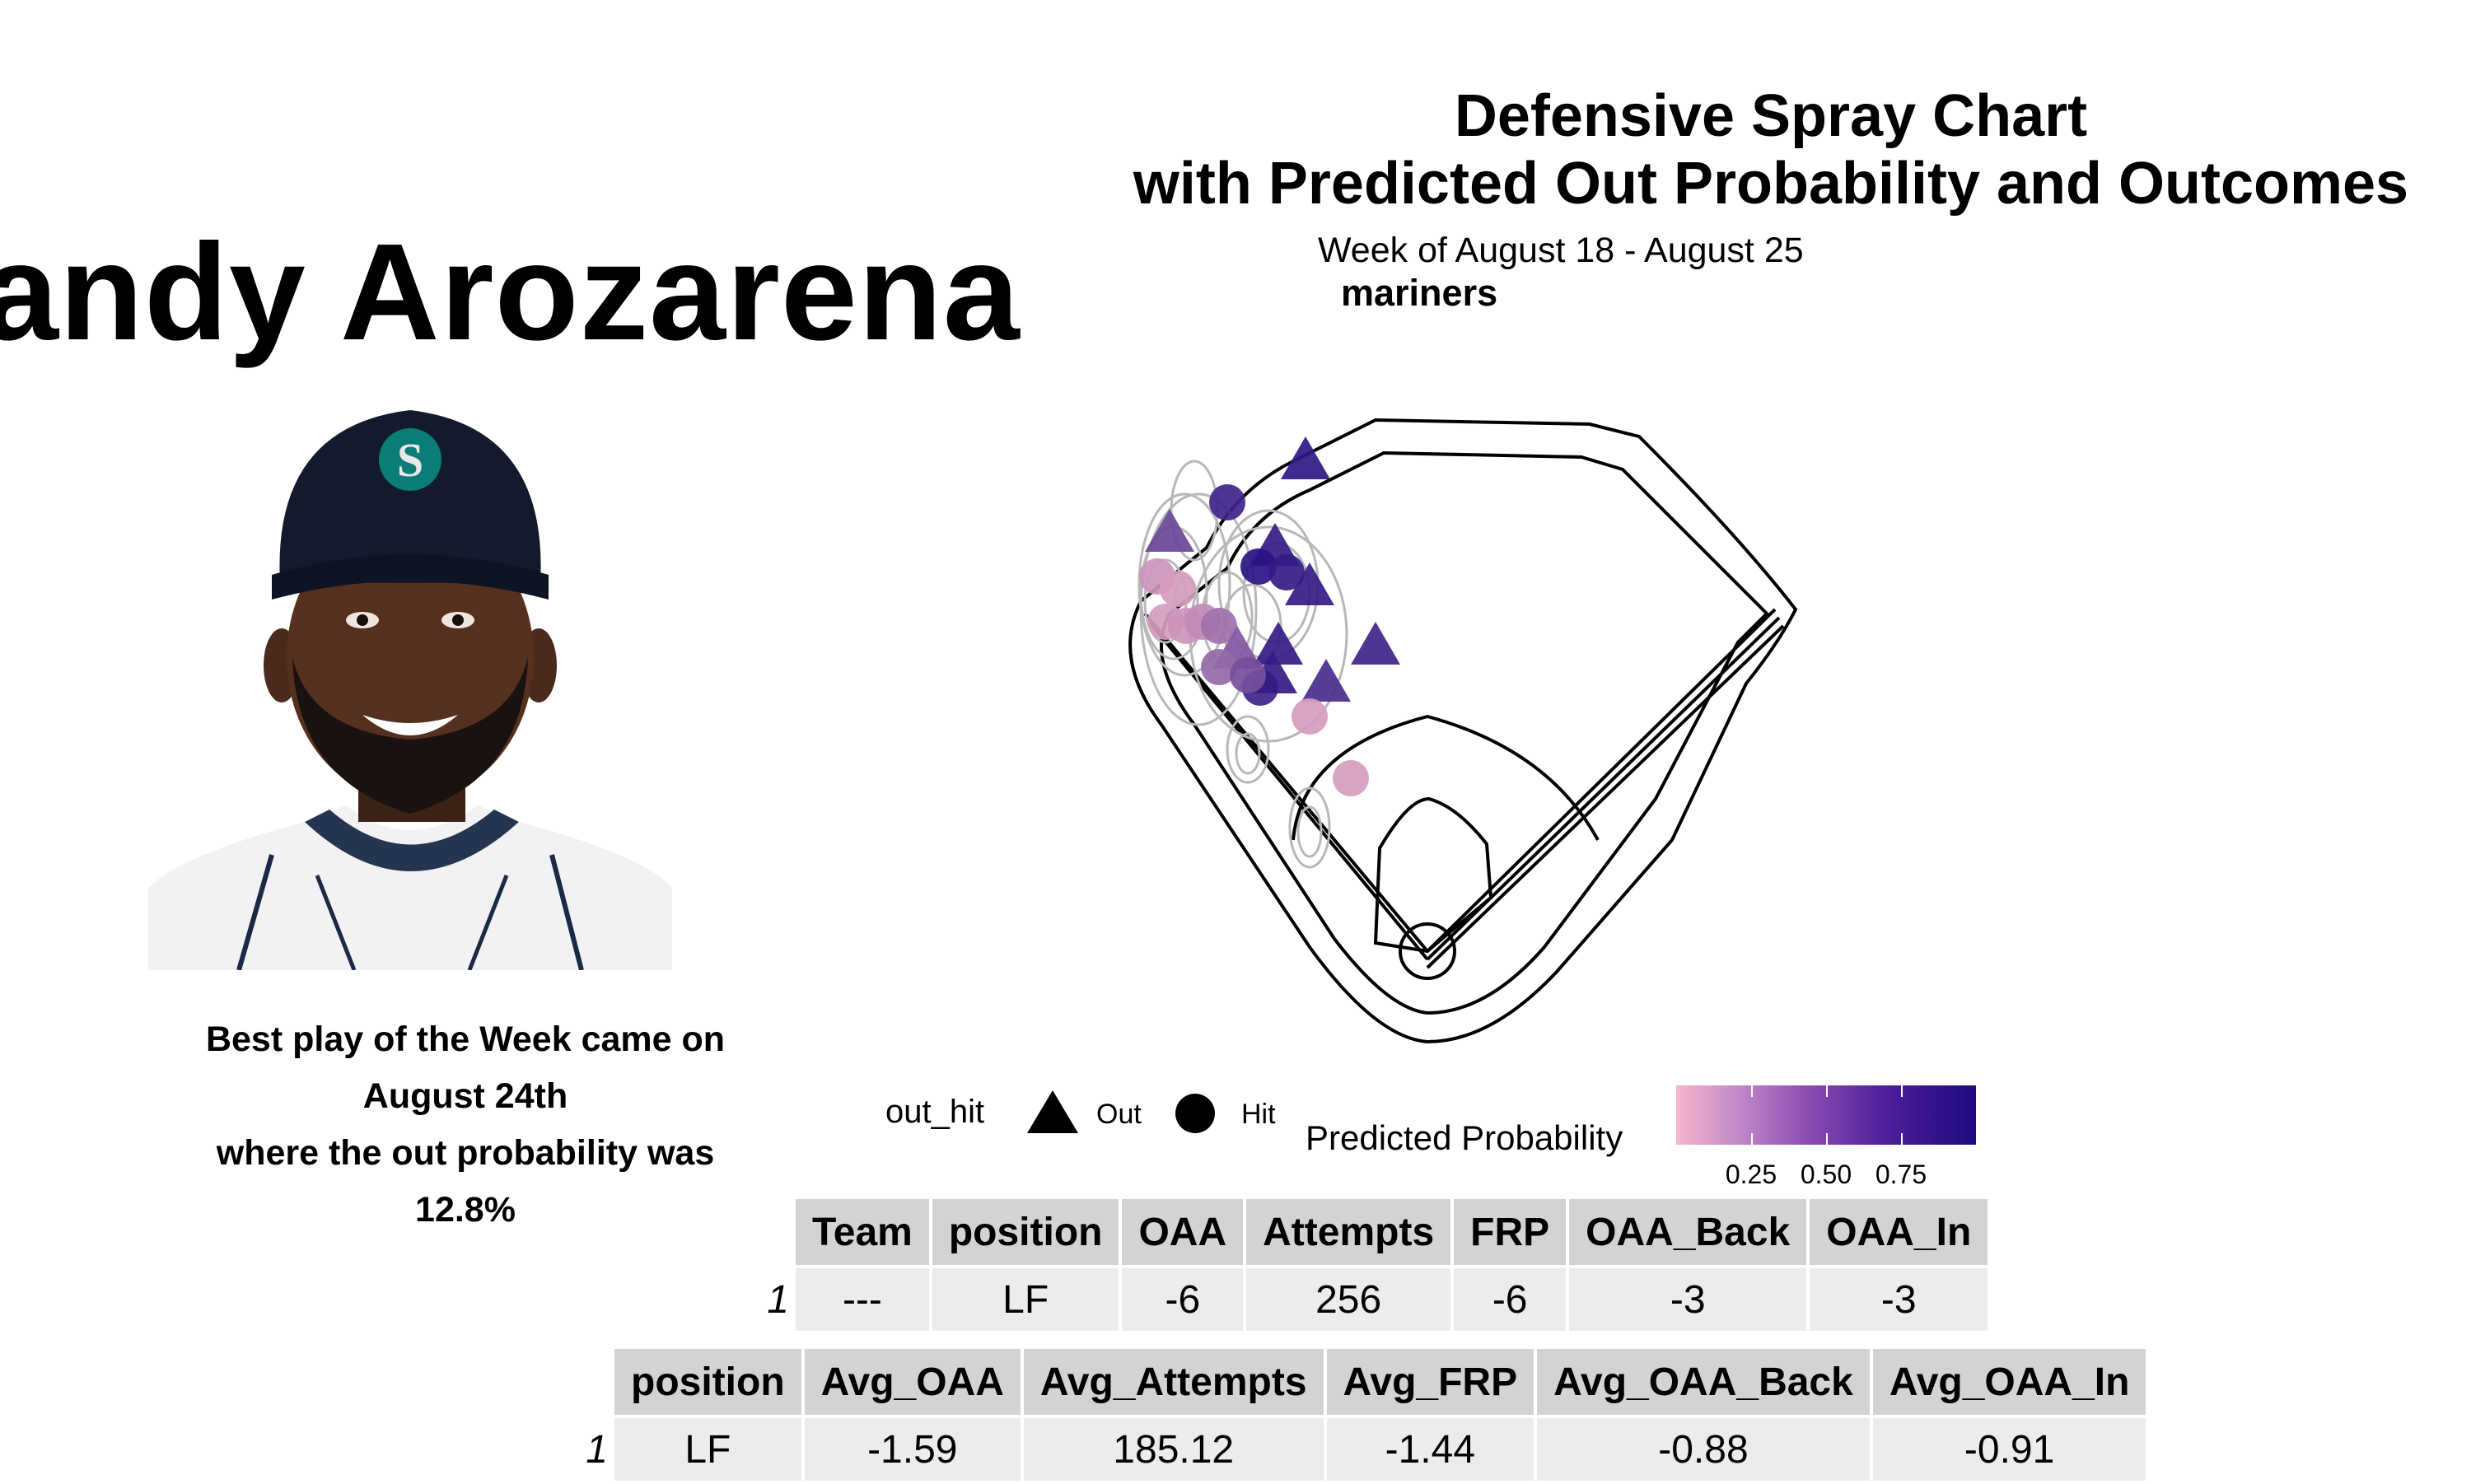 The image size is (2471, 1484). Describe the element at coordinates (1826, 1115) in the screenshot. I see `color-gradient-bar` at that location.